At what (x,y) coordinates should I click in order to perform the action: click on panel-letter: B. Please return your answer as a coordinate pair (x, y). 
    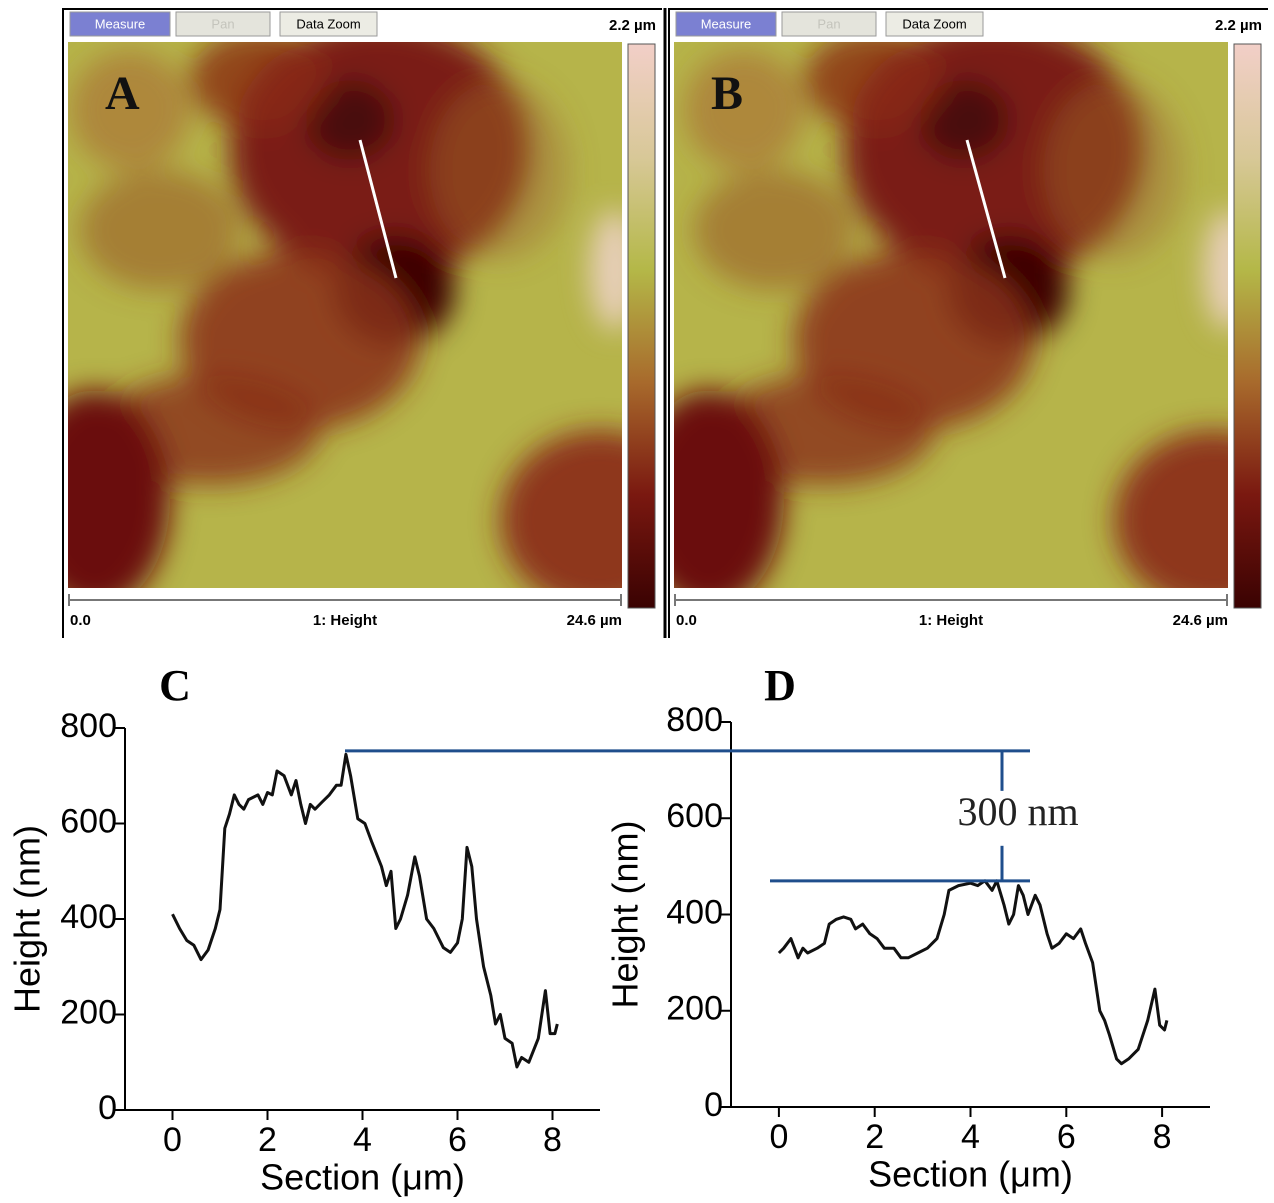
    Looking at the image, I should click on (727, 93).